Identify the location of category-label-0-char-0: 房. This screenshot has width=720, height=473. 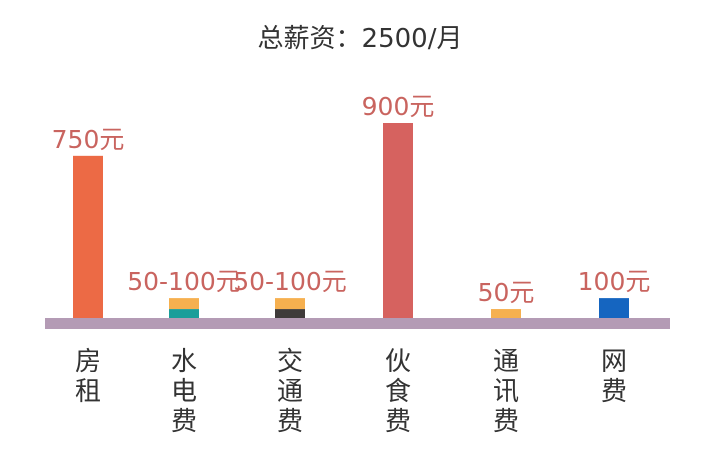
(88, 362).